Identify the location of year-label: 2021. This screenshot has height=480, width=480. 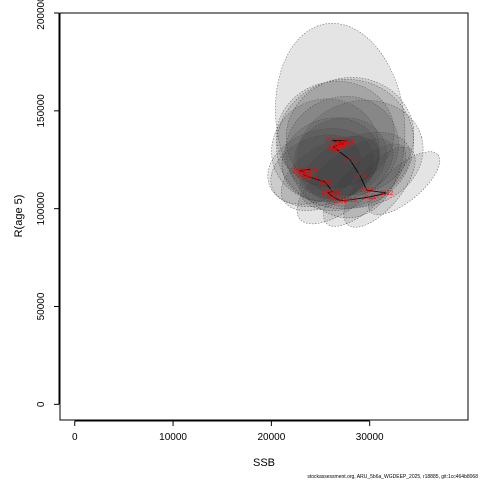
(344, 145).